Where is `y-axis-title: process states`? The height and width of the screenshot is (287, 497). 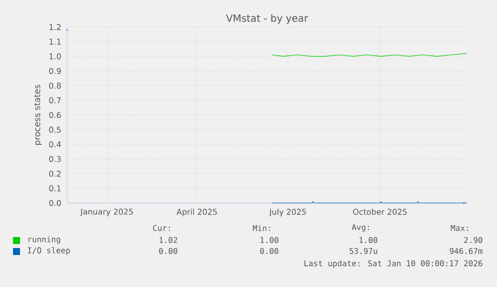
y-axis-title: process states is located at coordinates (38, 114).